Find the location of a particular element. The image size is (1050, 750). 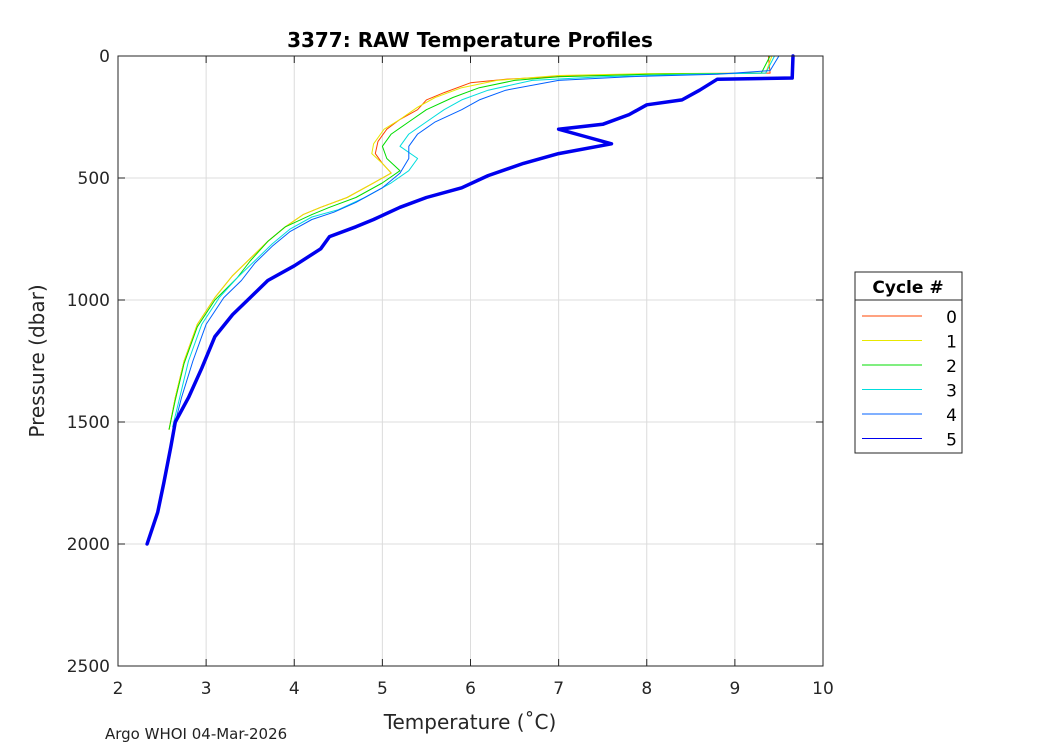

y-tick-label: 1500 is located at coordinates (88, 423).